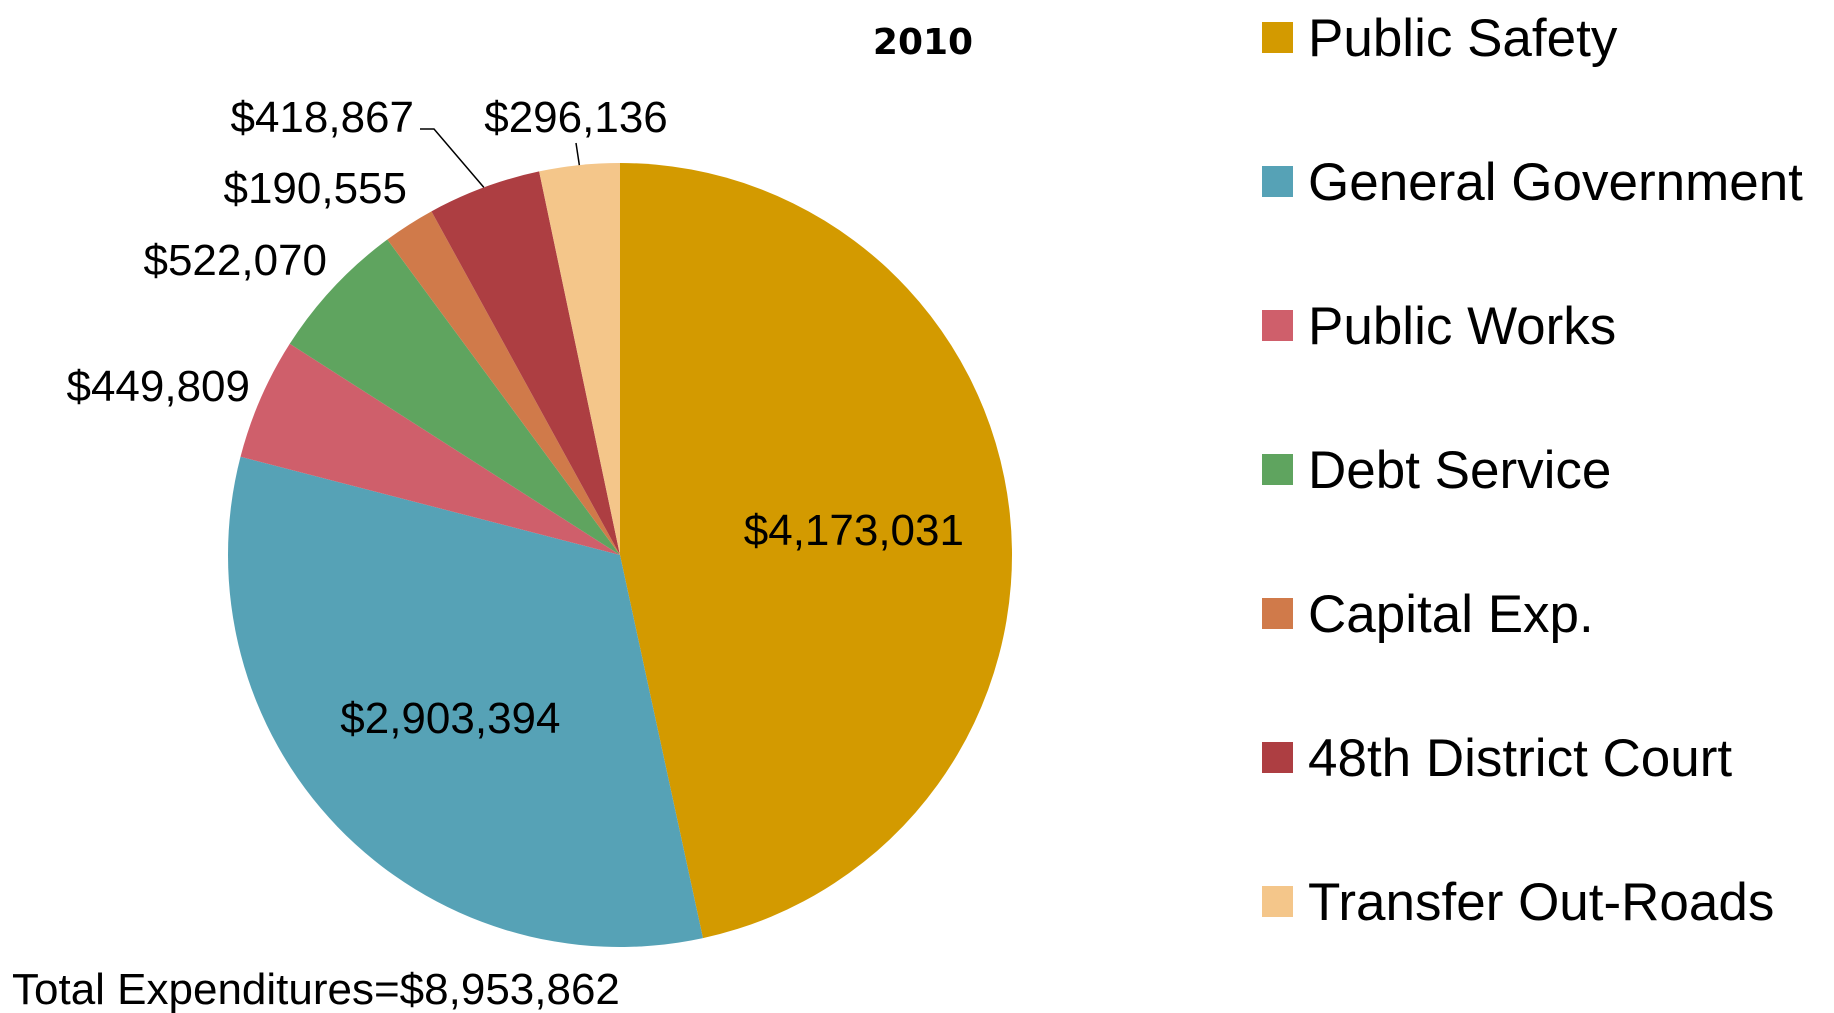 This screenshot has width=1834, height=1013. Describe the element at coordinates (315, 188) in the screenshot. I see `data-label: $190,555` at that location.